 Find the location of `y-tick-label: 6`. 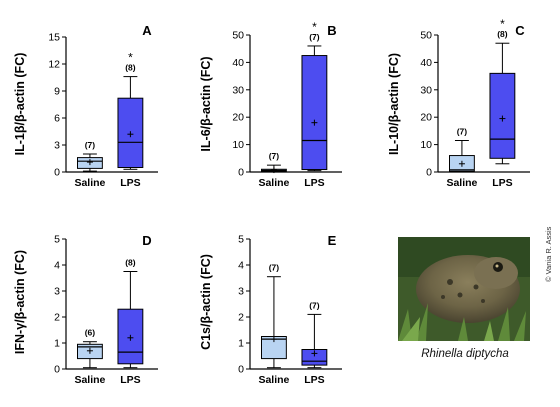

y-tick-label: 6 is located at coordinates (57, 119).